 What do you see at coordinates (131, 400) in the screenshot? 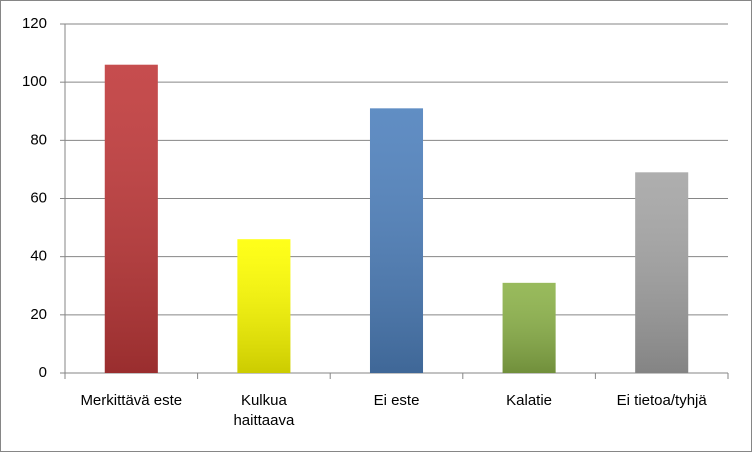
I see `x-tick-label: Merkittävä este` at bounding box center [131, 400].